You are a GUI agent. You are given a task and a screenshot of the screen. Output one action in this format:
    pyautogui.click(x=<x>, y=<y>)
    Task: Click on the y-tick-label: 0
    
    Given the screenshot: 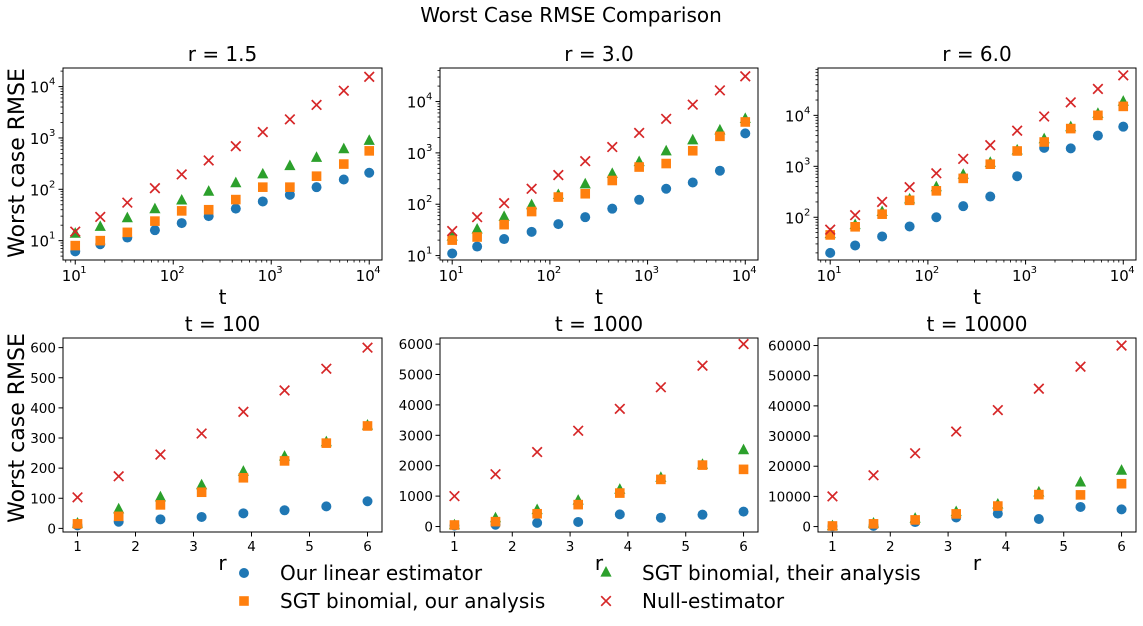 What is the action you would take?
    pyautogui.click(x=806, y=528)
    